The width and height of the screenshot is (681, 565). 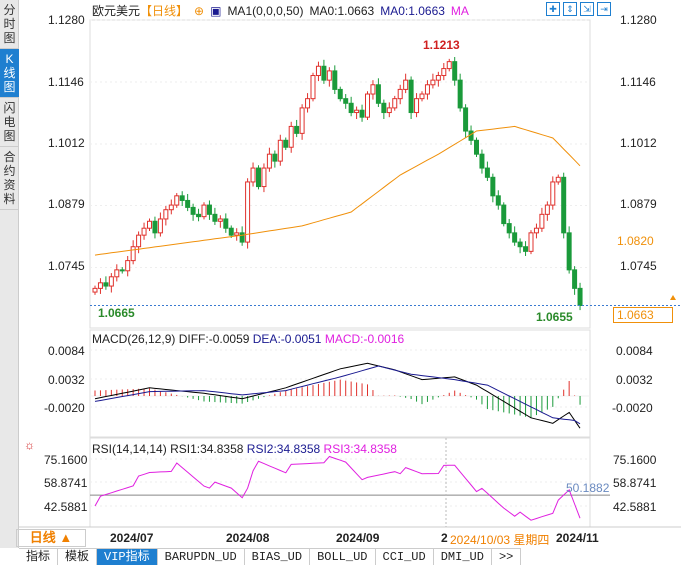 I want to click on tab-more: >>, so click(x=507, y=557).